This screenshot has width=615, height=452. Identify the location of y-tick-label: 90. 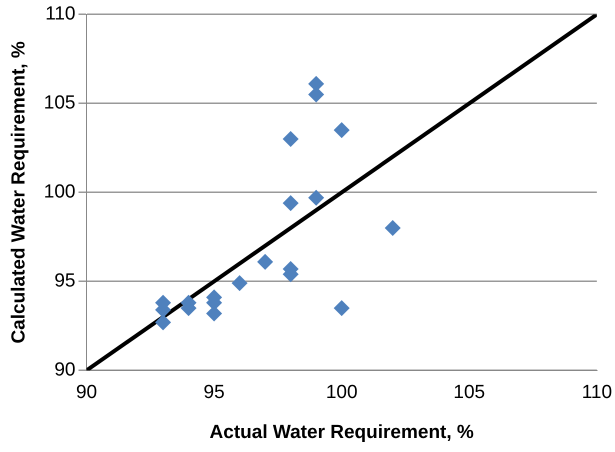
(65, 370).